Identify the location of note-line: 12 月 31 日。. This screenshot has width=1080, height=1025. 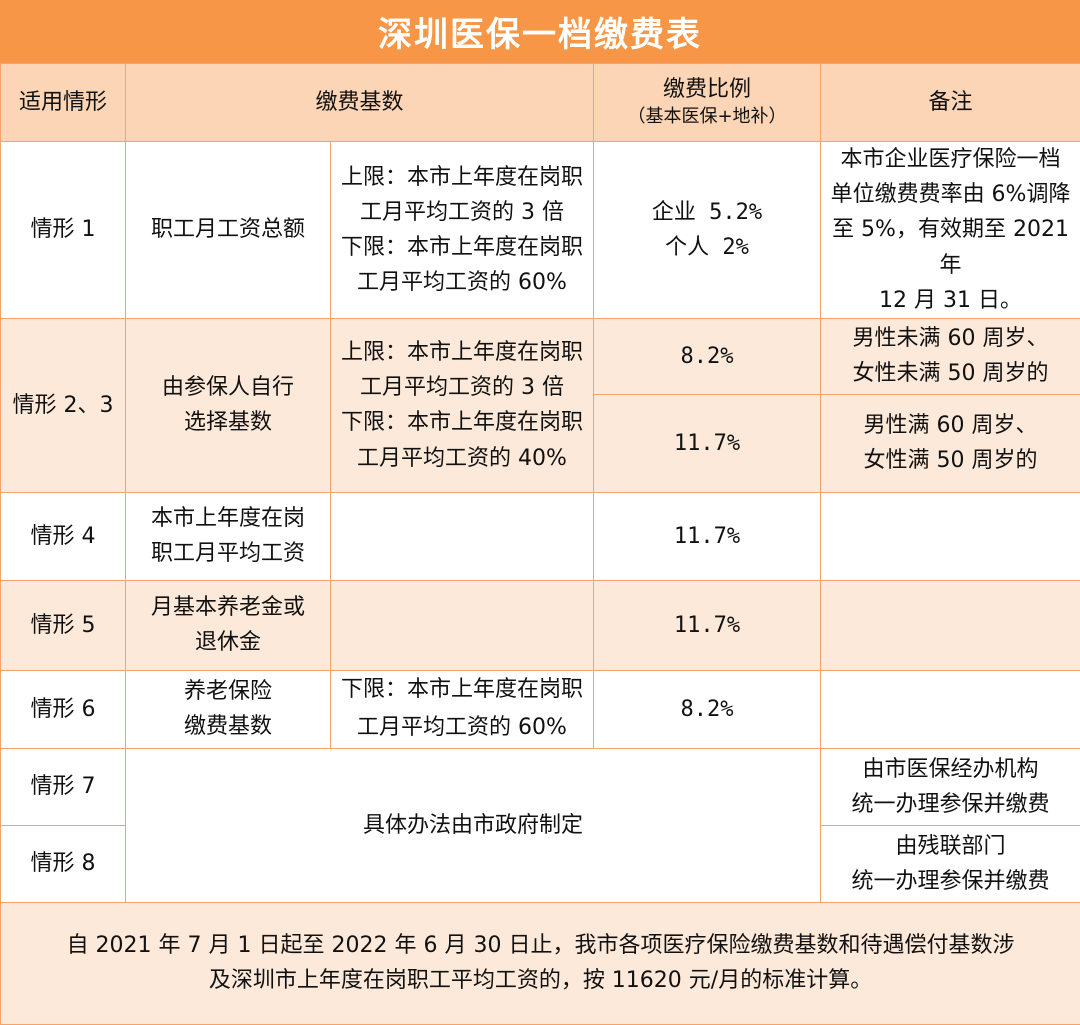
(950, 300).